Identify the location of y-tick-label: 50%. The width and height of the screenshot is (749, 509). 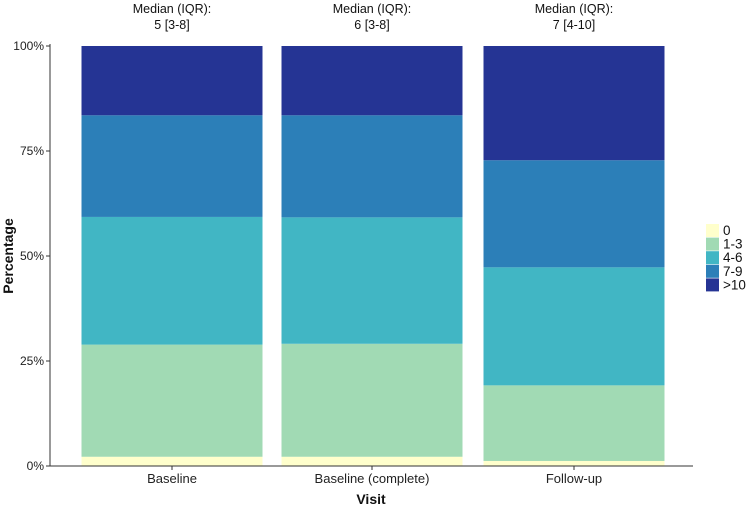
(32, 256).